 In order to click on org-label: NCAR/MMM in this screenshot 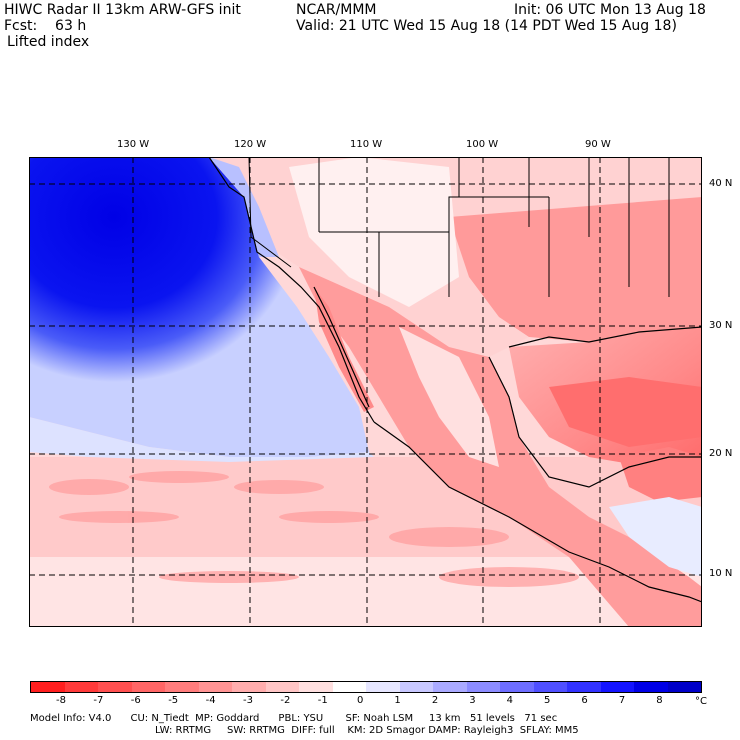, I will do `click(336, 10)`.